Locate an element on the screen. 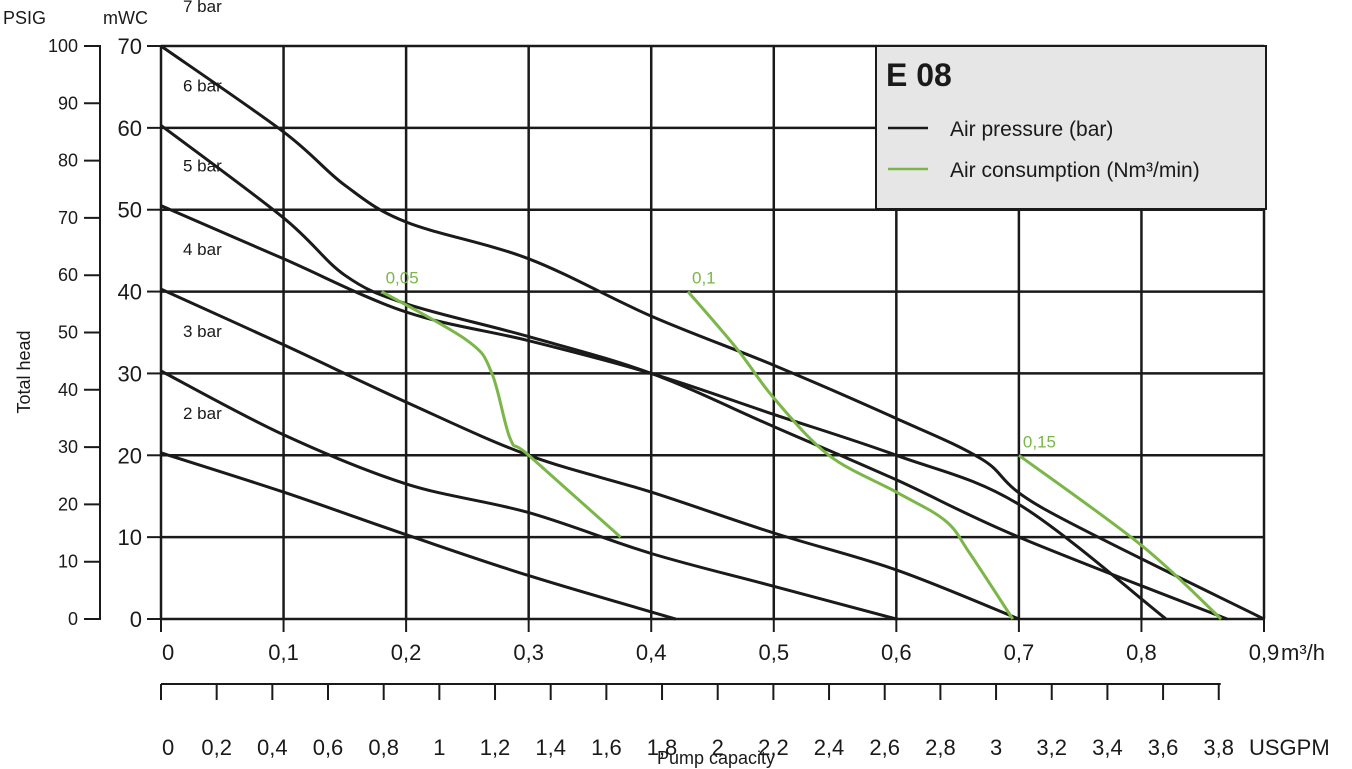 This screenshot has height=769, width=1352. y-tick-label: 70 is located at coordinates (130, 46).